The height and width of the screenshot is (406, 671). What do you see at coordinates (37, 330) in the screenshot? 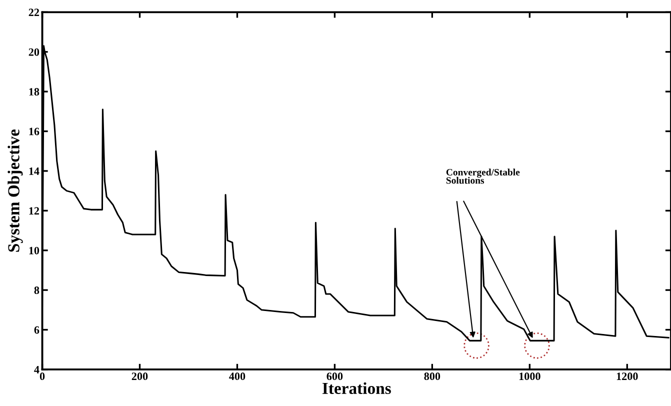
I see `y-tick-label: 6` at bounding box center [37, 330].